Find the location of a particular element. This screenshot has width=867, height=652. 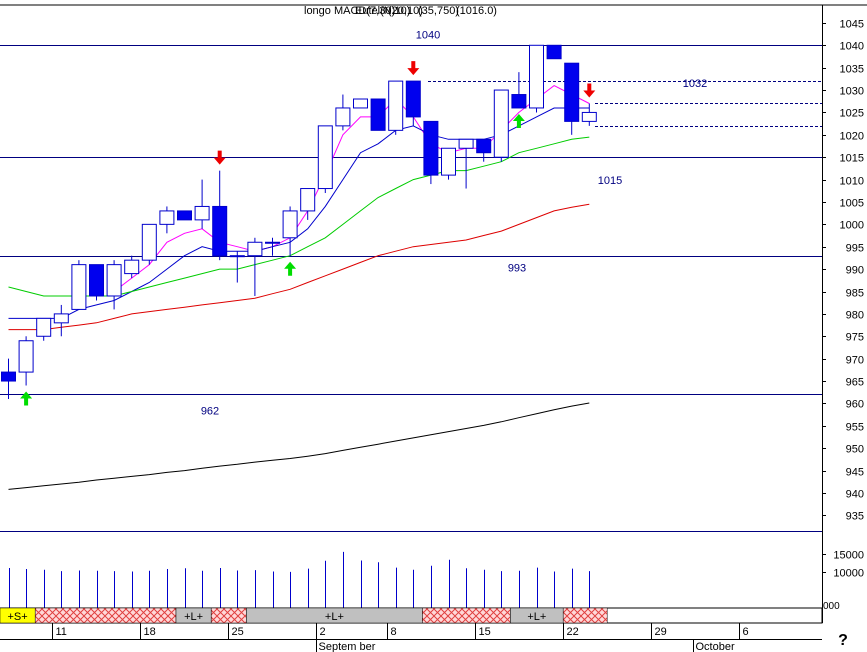

level-label-1015: 1015 is located at coordinates (610, 181).